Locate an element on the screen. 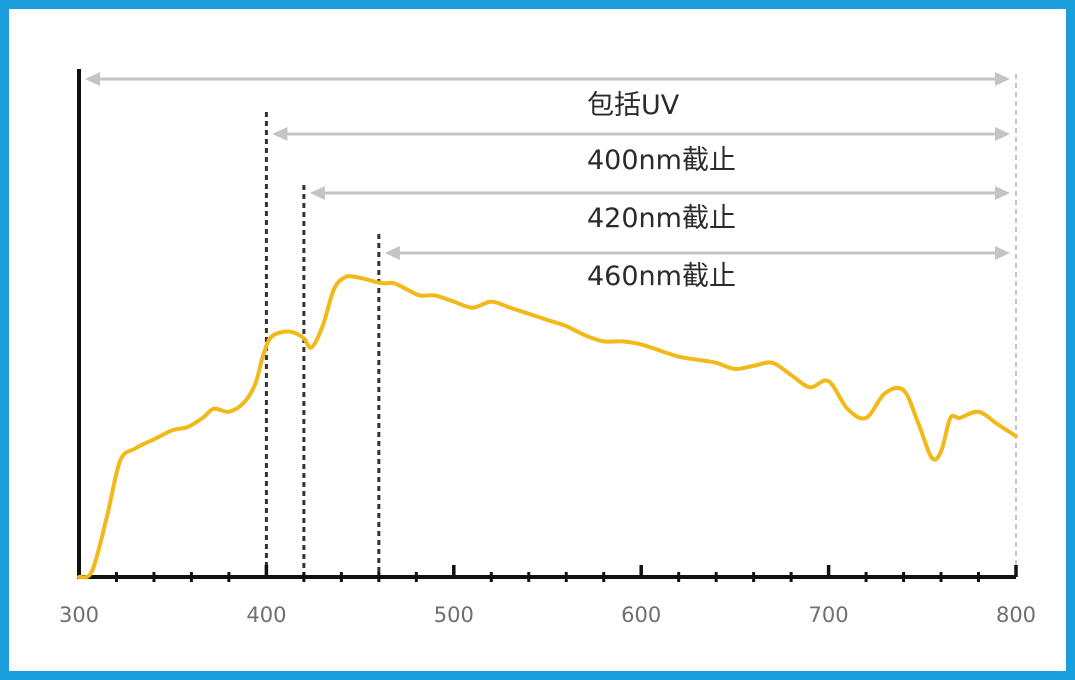  range-labels: 包括UV 400nm截止 420nm截止 460nm截止 is located at coordinates (661, 191).